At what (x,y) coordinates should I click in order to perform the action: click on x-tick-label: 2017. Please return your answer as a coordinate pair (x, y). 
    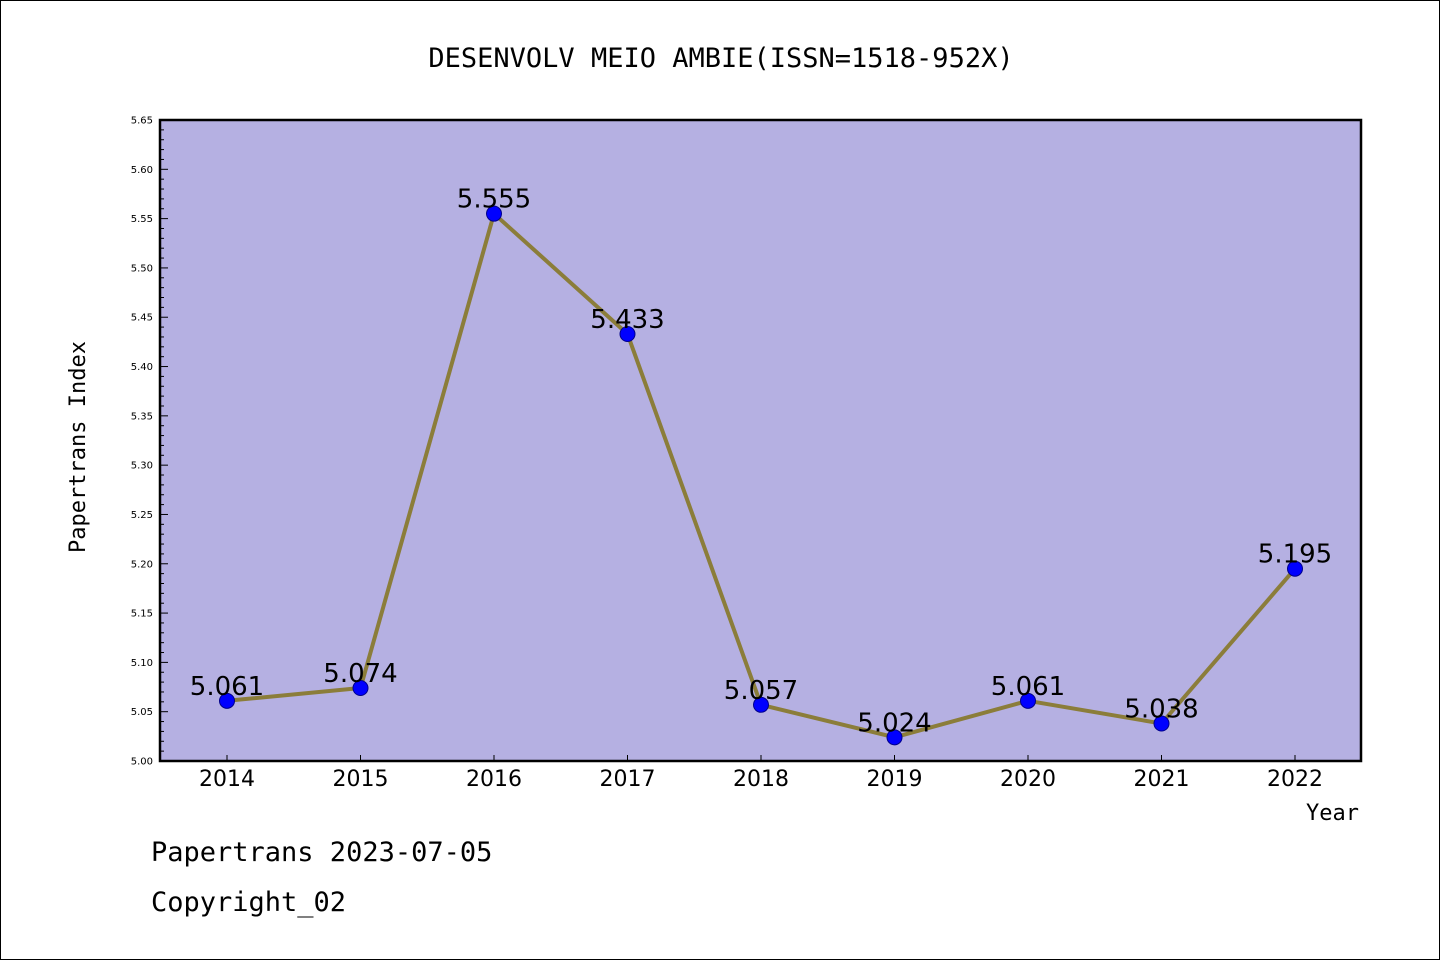
    Looking at the image, I should click on (628, 779).